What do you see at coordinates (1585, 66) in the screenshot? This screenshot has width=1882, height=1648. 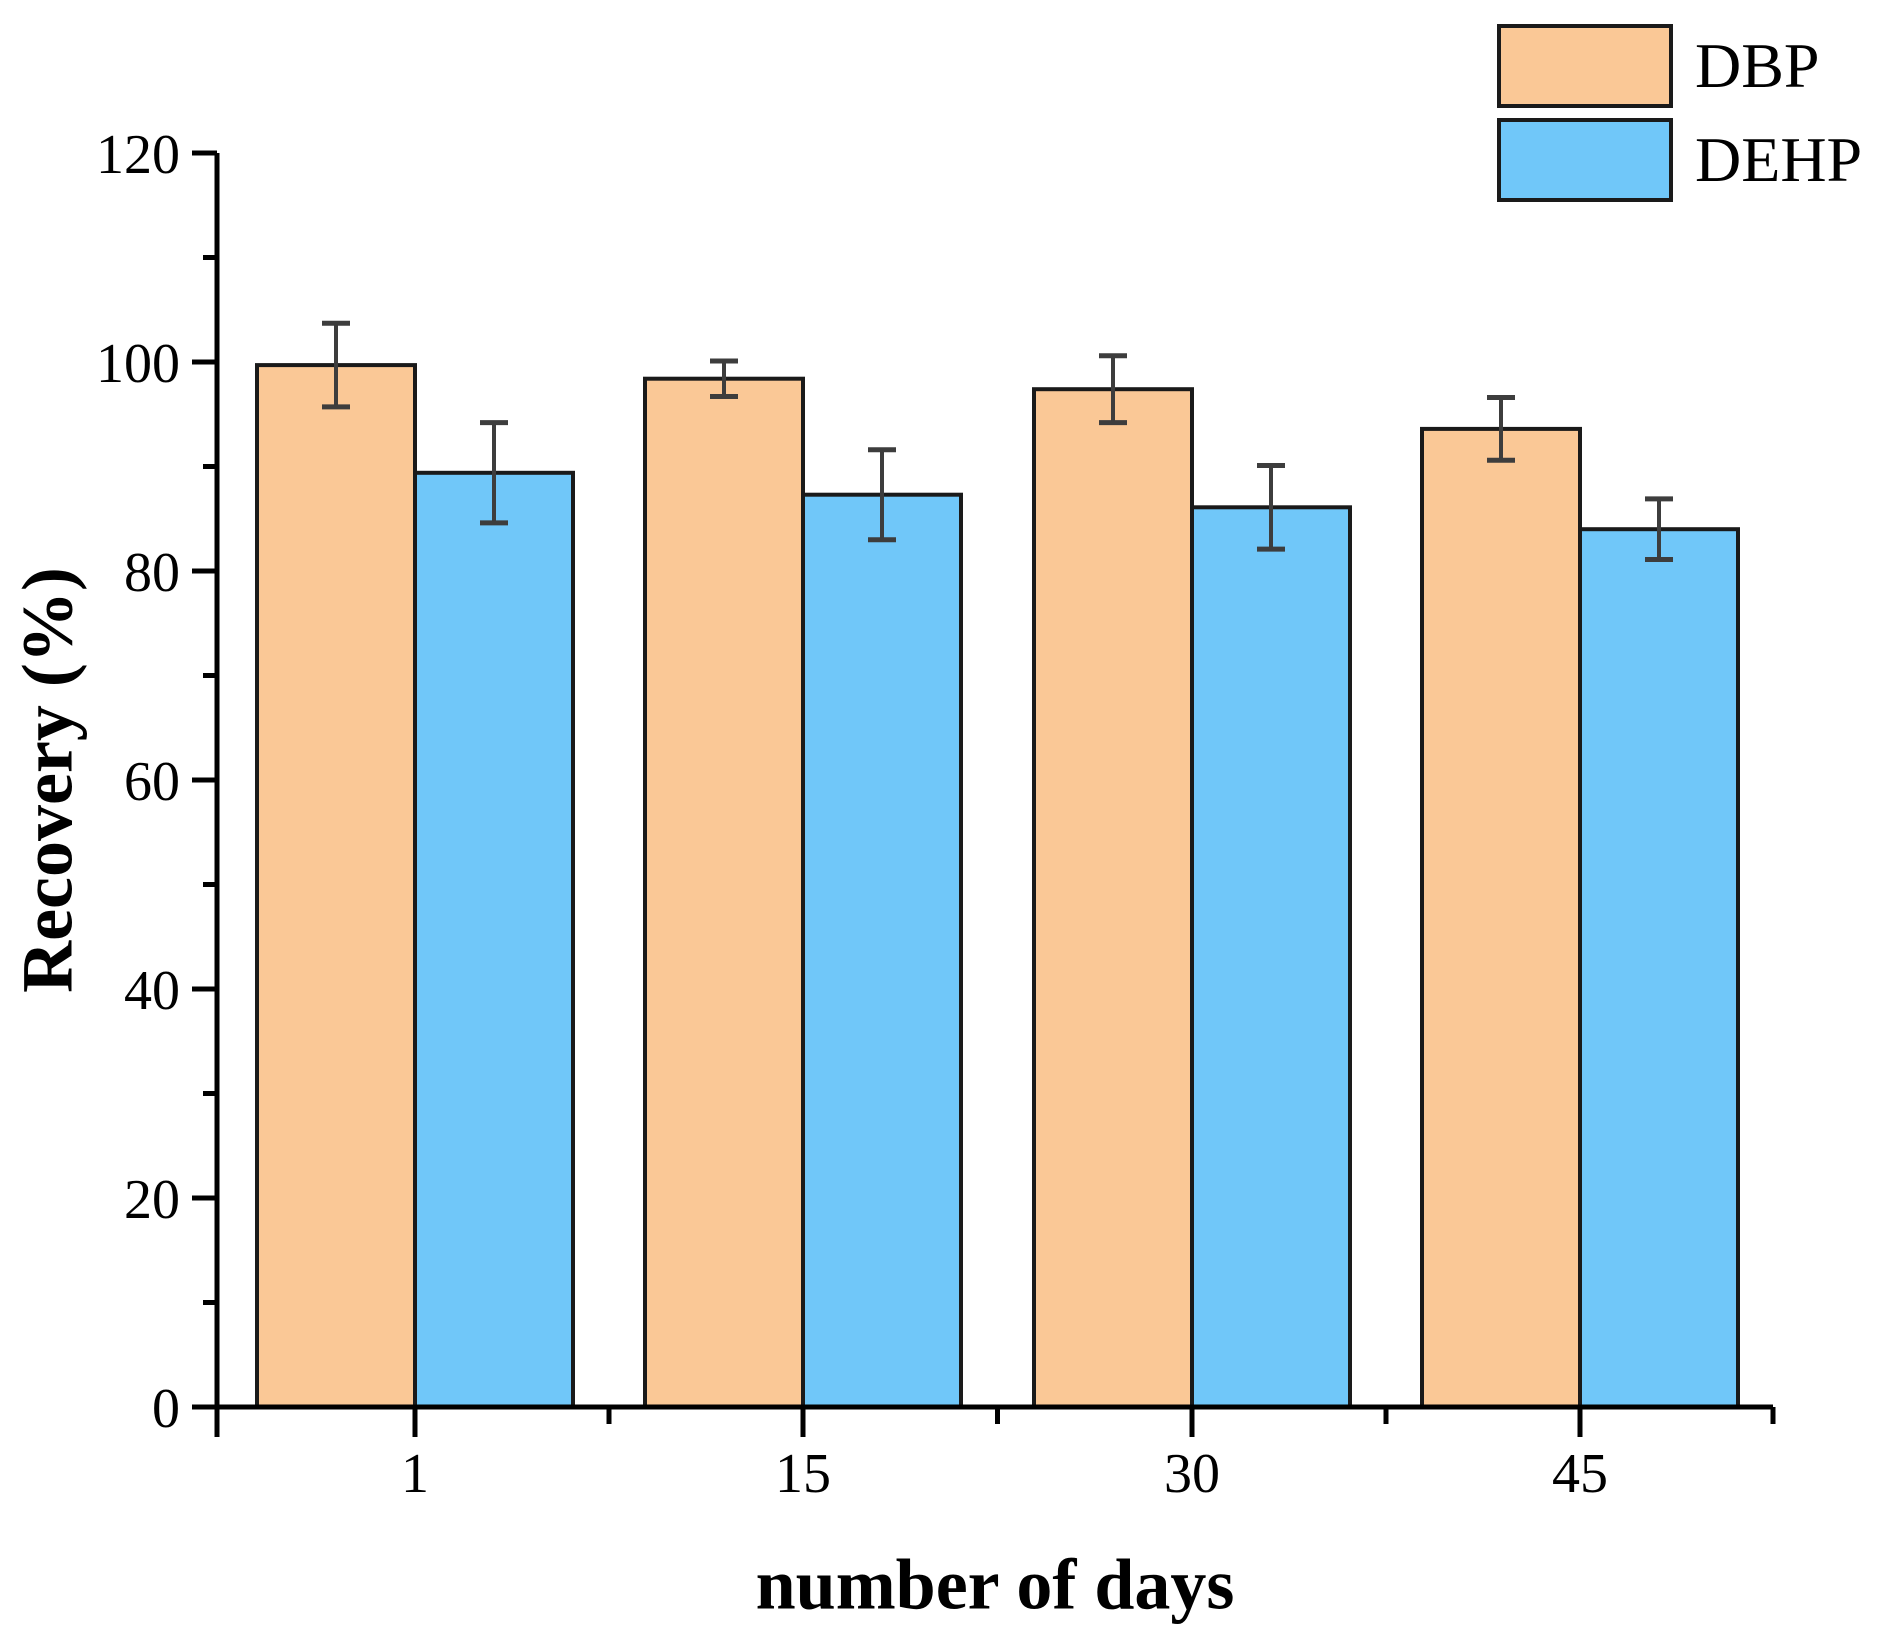 I see `legend-swatch-dbp` at bounding box center [1585, 66].